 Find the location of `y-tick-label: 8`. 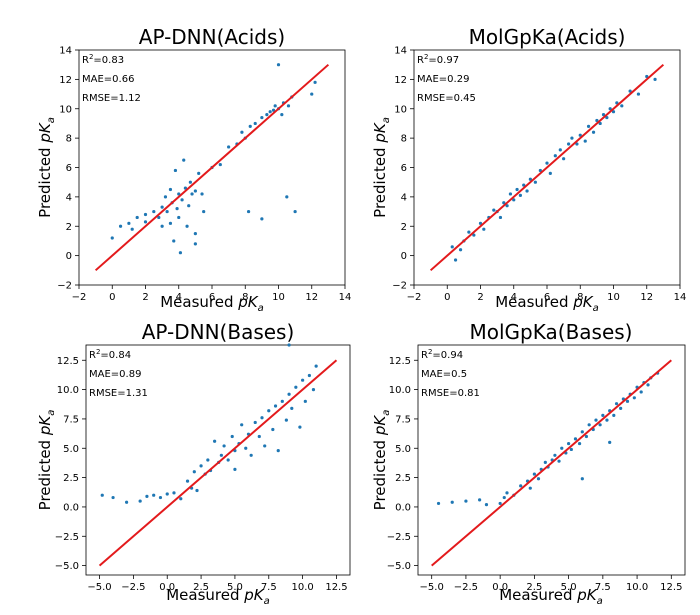

y-tick-label: 8 is located at coordinates (69, 139).